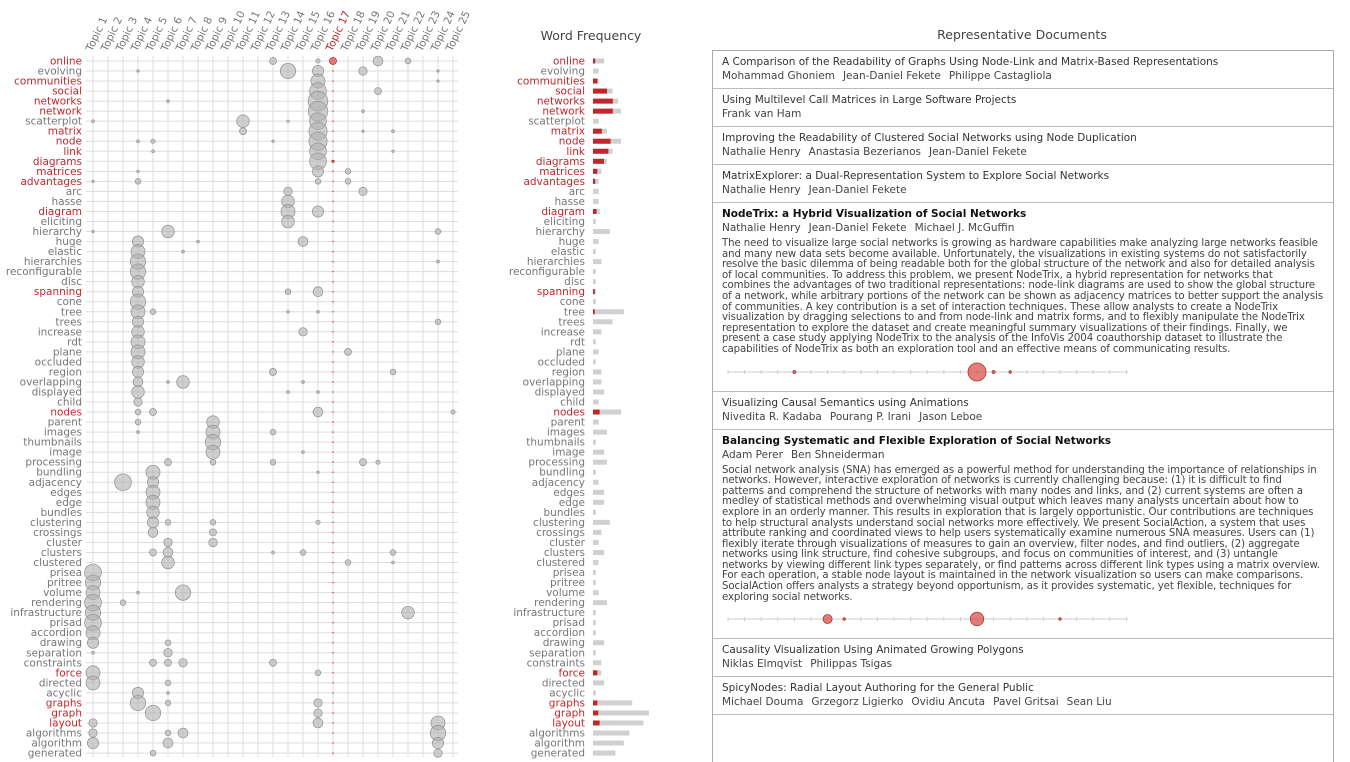 The height and width of the screenshot is (762, 1350). Describe the element at coordinates (56, 523) in the screenshot. I see `word-label: clustering` at that location.